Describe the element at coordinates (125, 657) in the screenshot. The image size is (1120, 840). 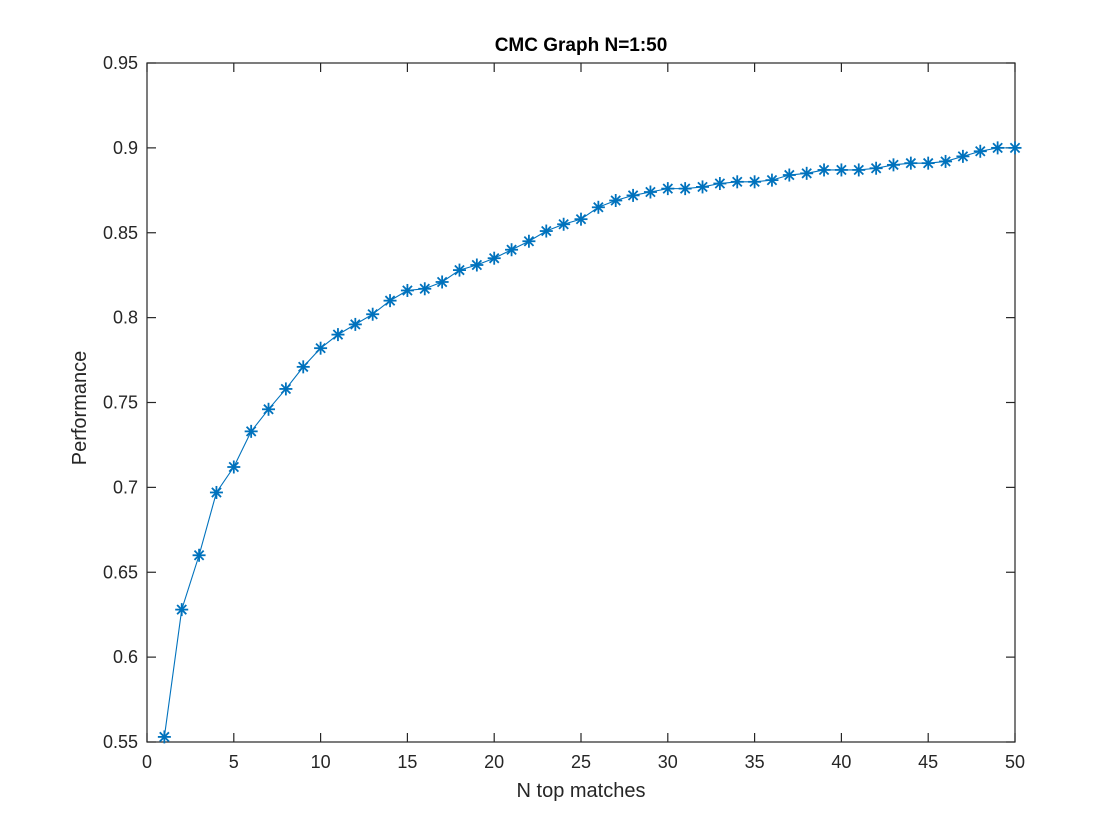
I see `y-tick-label: 0.6` at that location.